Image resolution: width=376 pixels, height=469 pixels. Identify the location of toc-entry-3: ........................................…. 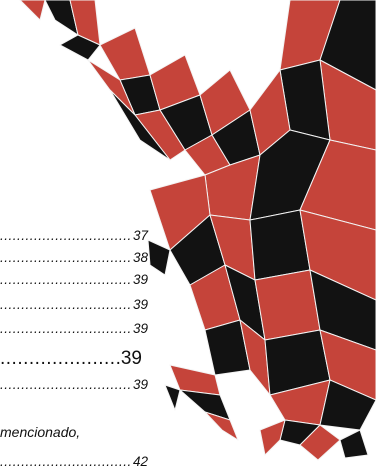
(74, 277).